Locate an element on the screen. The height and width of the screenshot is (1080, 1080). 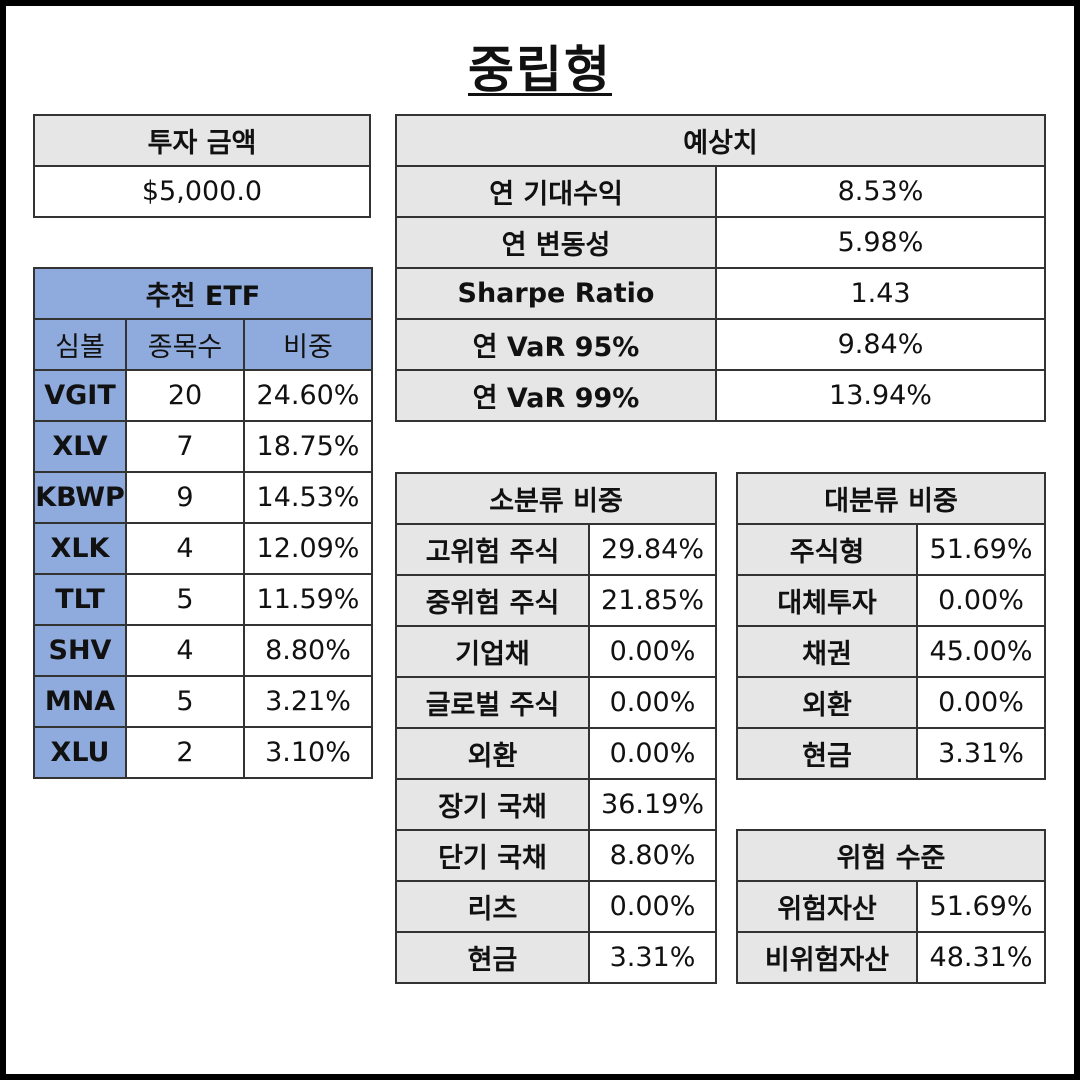
estimate-value: 8.53% is located at coordinates (880, 191).